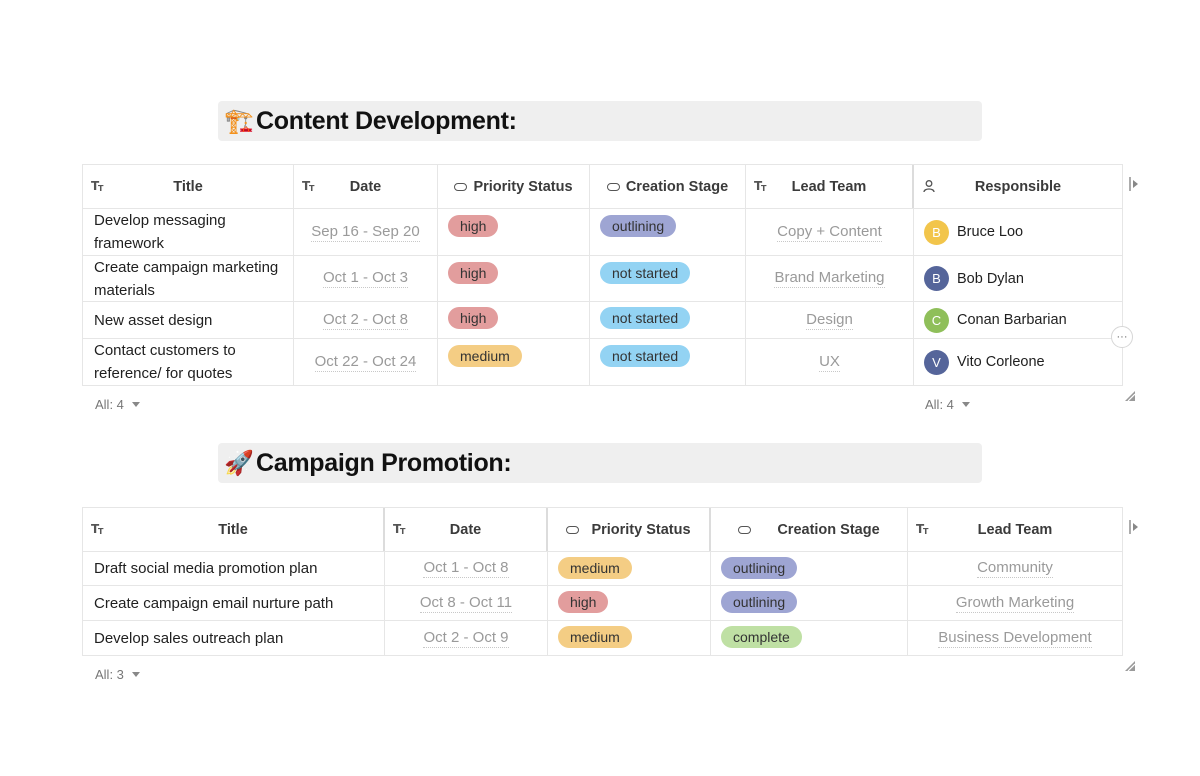 The width and height of the screenshot is (1200, 776). Describe the element at coordinates (366, 278) in the screenshot. I see `date-cell: Oct 1 - Oct 3` at that location.